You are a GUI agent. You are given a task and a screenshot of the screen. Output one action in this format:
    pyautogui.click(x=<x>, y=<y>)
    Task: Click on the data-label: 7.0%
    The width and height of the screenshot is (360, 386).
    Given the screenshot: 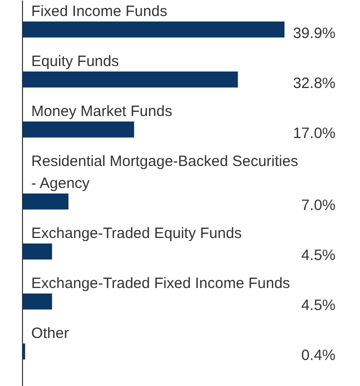 What is the action you would take?
    pyautogui.click(x=318, y=205)
    